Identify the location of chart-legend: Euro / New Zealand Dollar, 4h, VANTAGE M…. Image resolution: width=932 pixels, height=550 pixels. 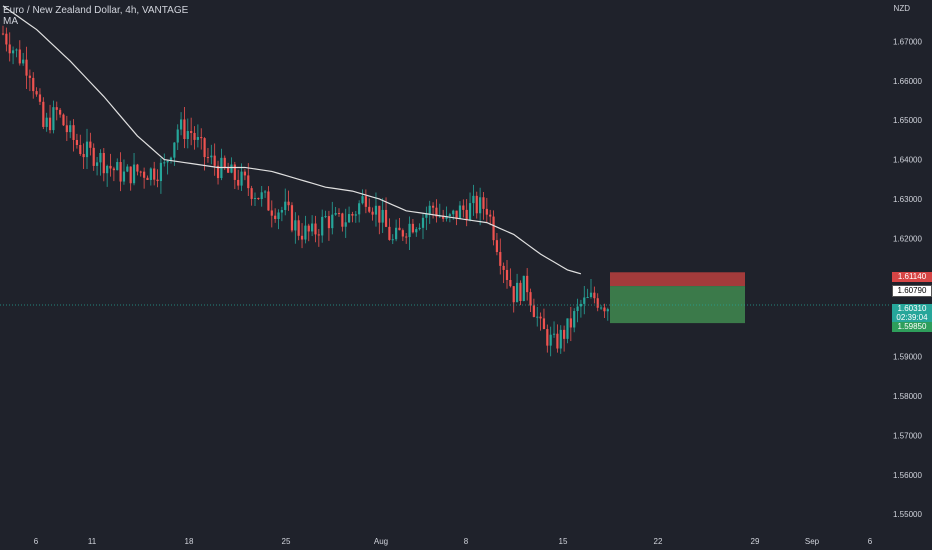
(95, 16).